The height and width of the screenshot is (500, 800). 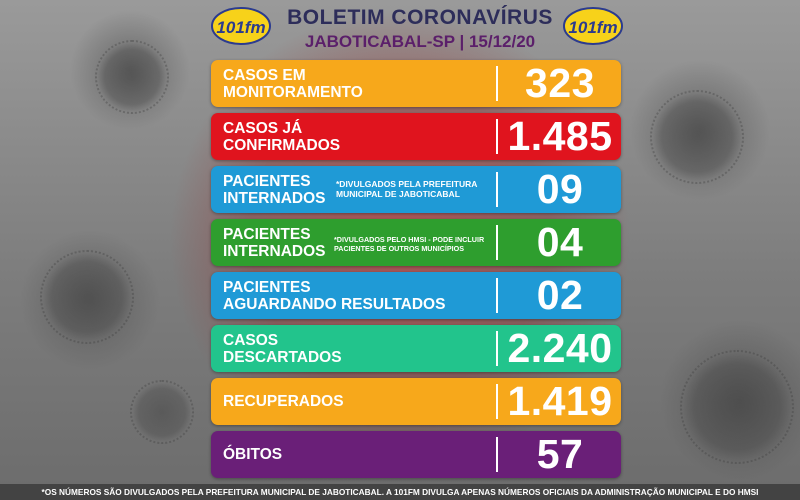 I want to click on card-note-line1: *DIVULGADOS PELA PREFEITURA, so click(x=407, y=184).